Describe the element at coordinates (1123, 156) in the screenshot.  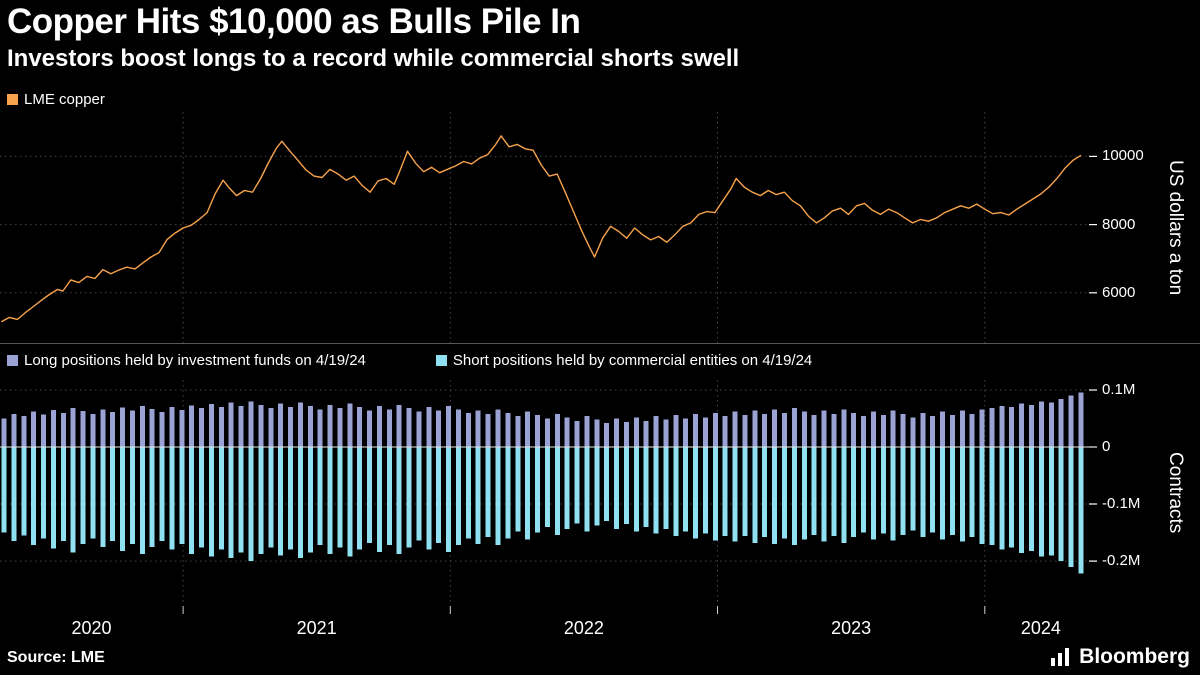
I see `y-tick-label: 10000` at that location.